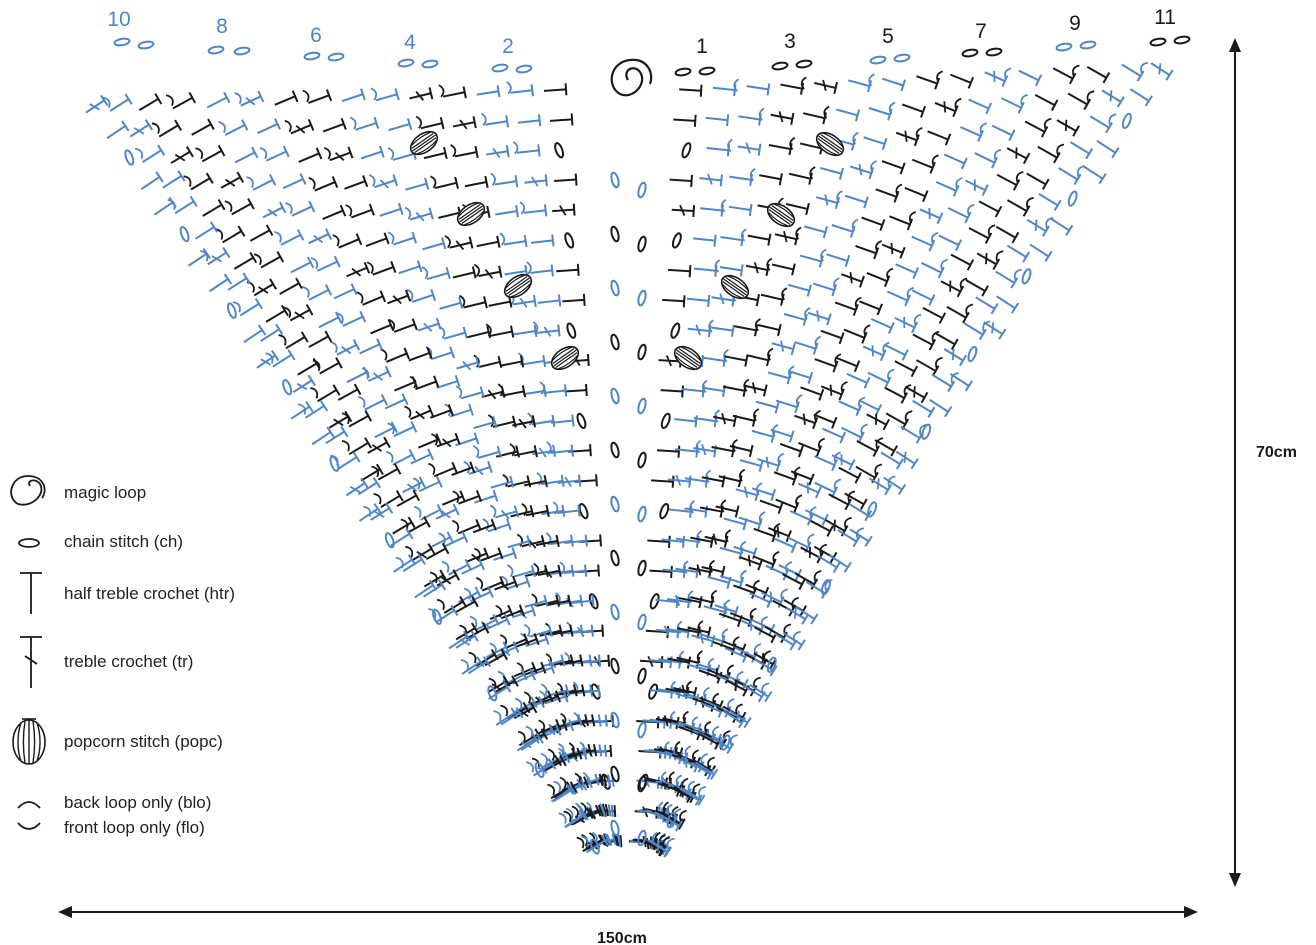 This screenshot has width=1316, height=945. What do you see at coordinates (28, 490) in the screenshot?
I see `magic-loop-icon` at bounding box center [28, 490].